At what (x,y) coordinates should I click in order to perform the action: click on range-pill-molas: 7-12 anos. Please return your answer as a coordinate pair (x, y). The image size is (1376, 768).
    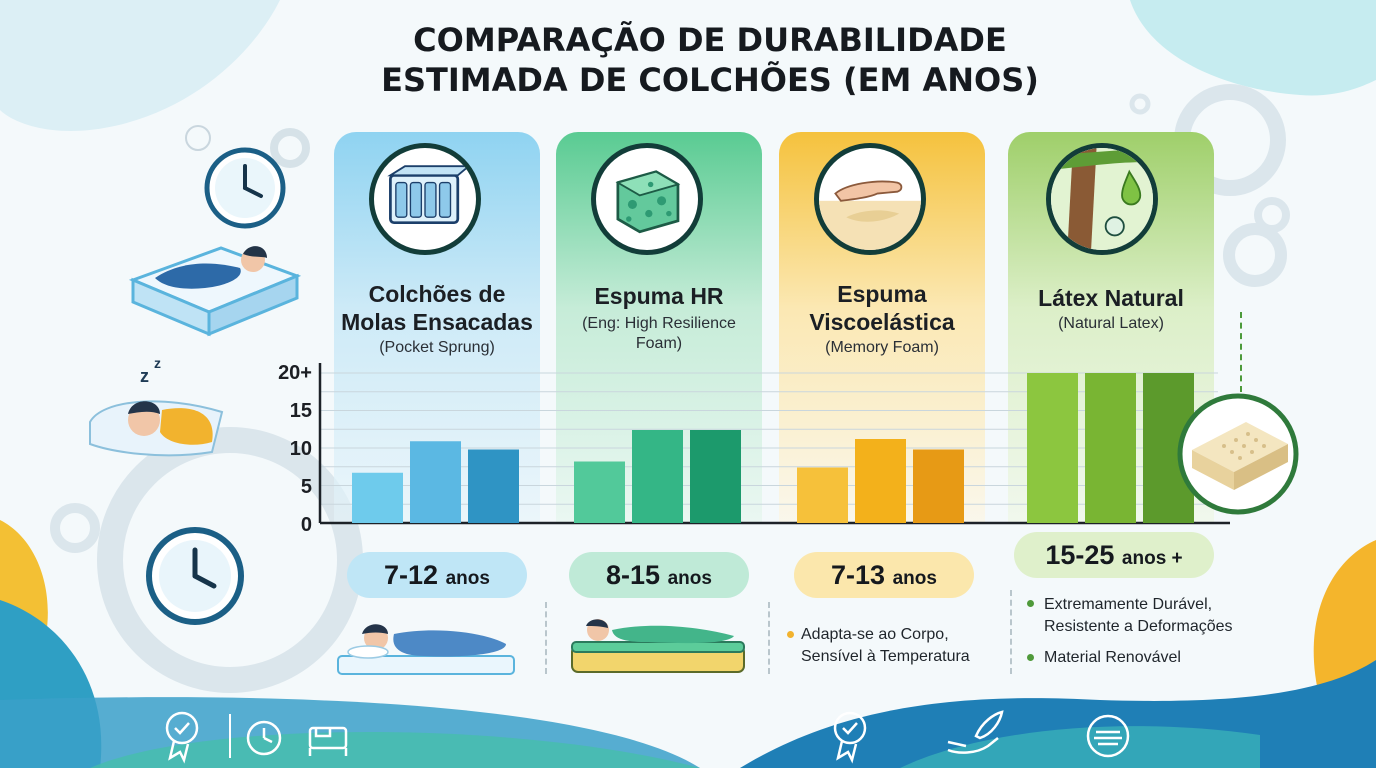
    Looking at the image, I should click on (437, 575).